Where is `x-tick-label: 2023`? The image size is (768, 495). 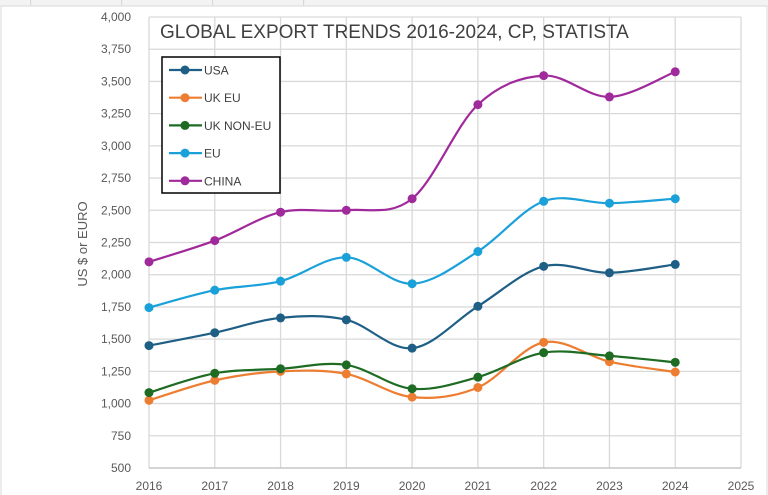
x-tick-label: 2023 is located at coordinates (609, 486).